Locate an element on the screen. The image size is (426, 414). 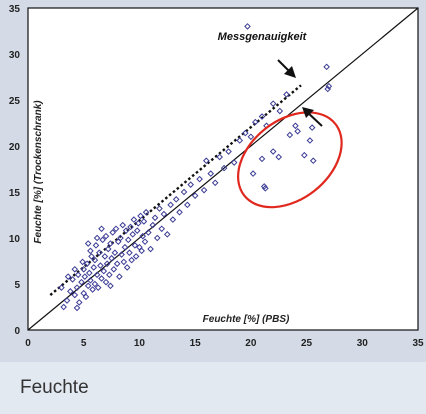
x-tick-label: 0 is located at coordinates (28, 343).